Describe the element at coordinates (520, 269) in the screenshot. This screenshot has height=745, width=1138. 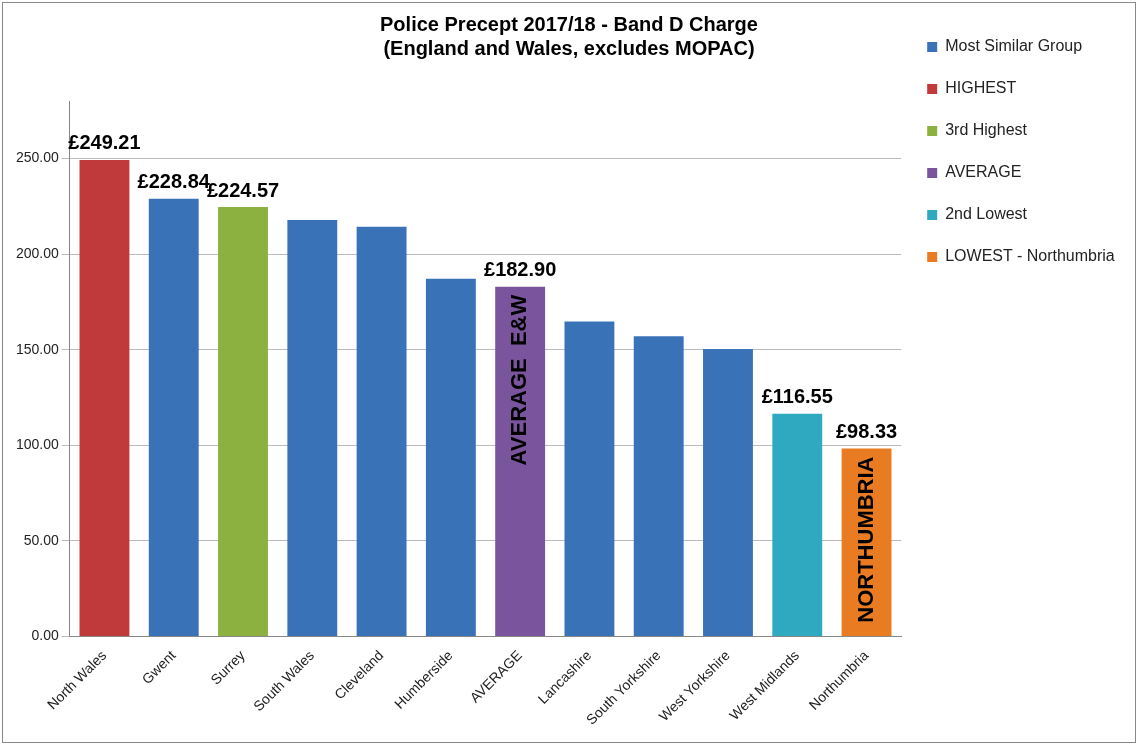
I see `data-label: £182.90` at that location.